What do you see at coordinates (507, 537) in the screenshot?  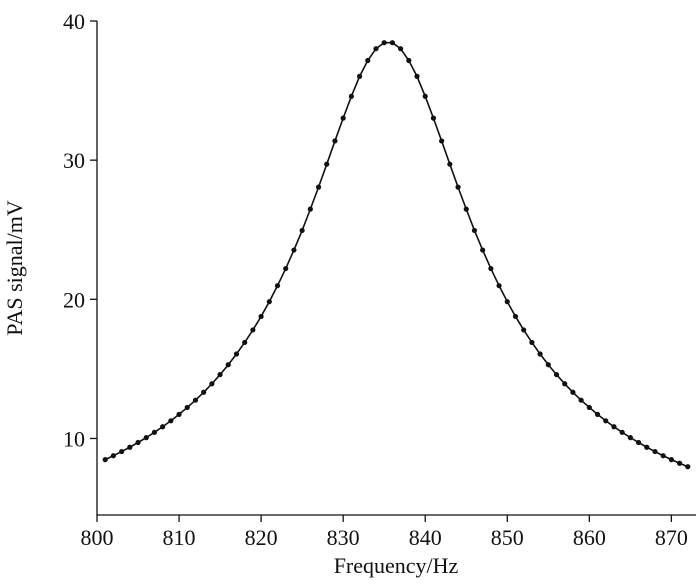 I see `x-tick-label: 850` at bounding box center [507, 537].